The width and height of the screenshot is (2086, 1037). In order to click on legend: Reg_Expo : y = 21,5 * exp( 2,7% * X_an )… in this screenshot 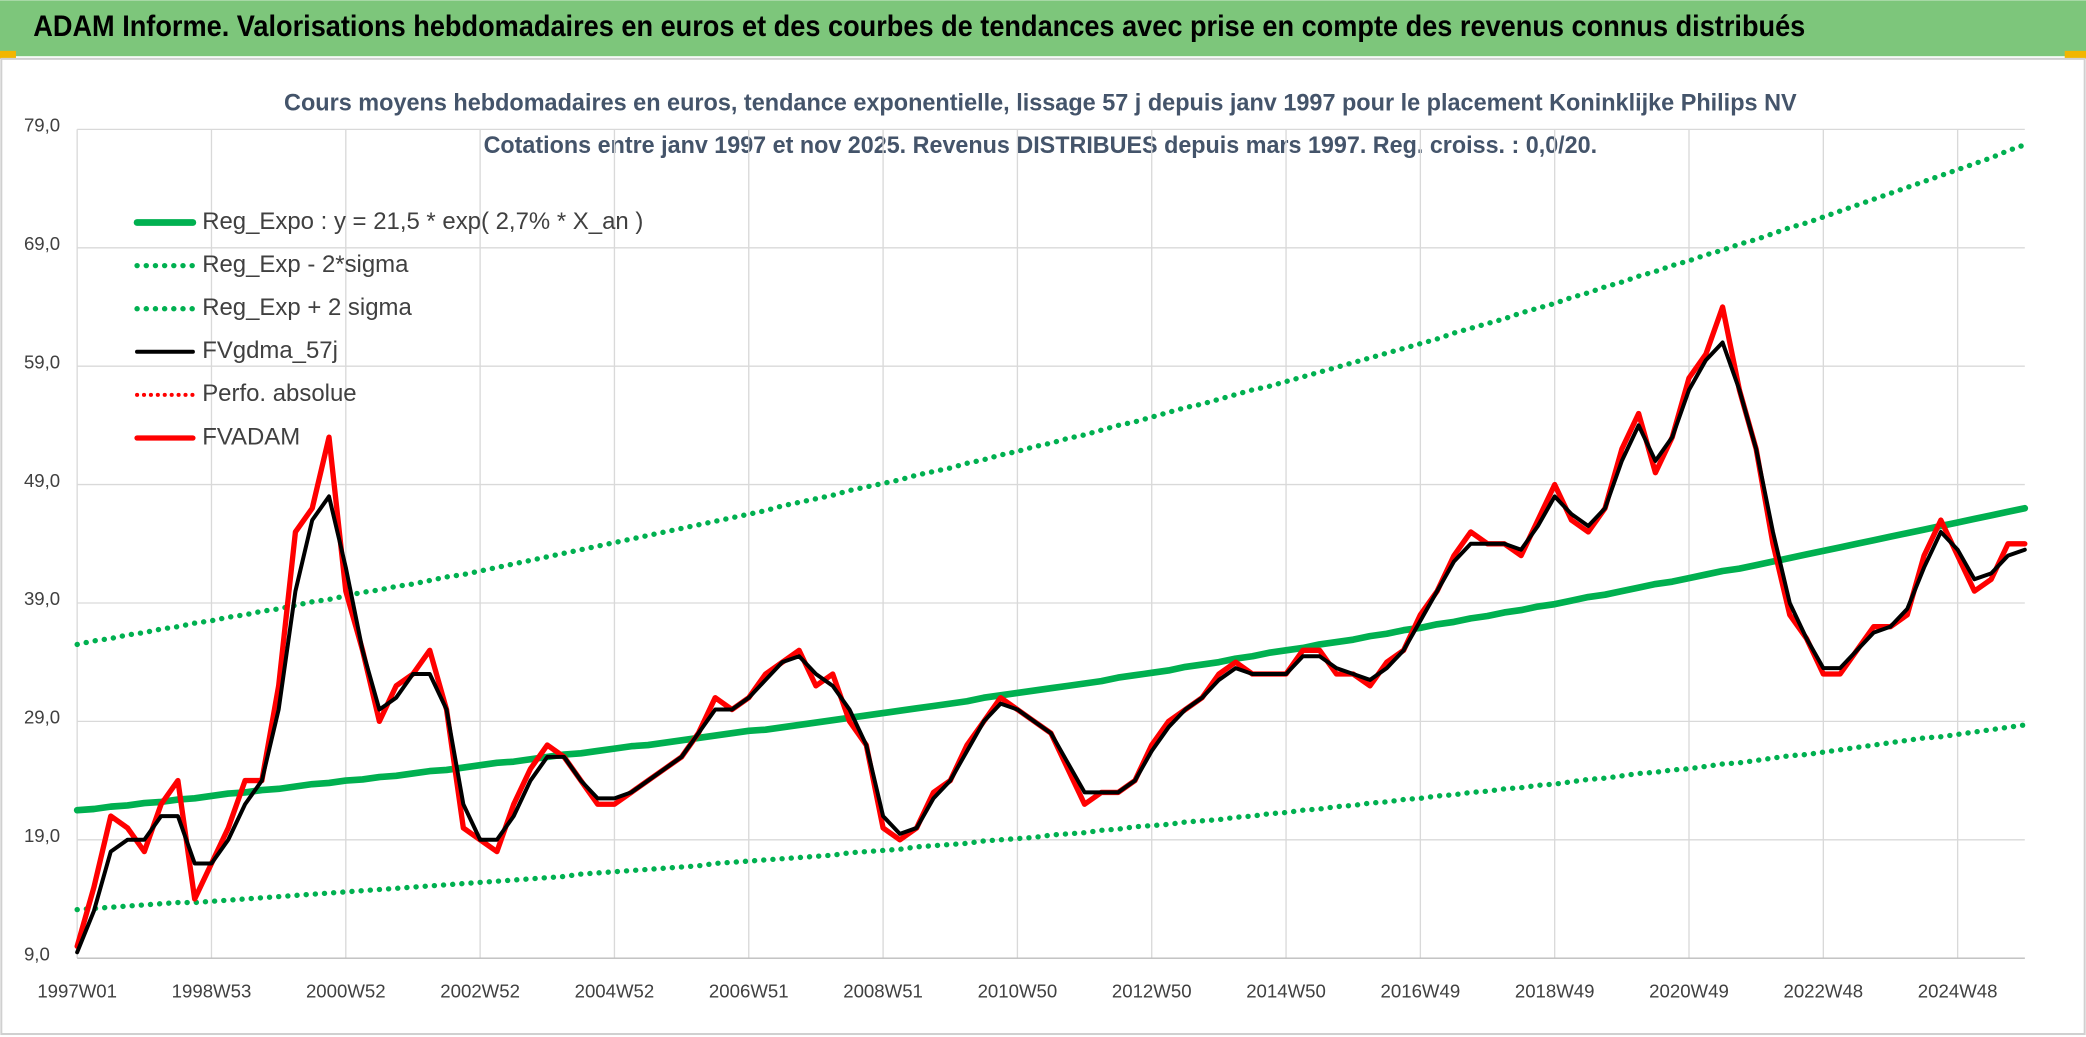, I will do `click(388, 329)`.